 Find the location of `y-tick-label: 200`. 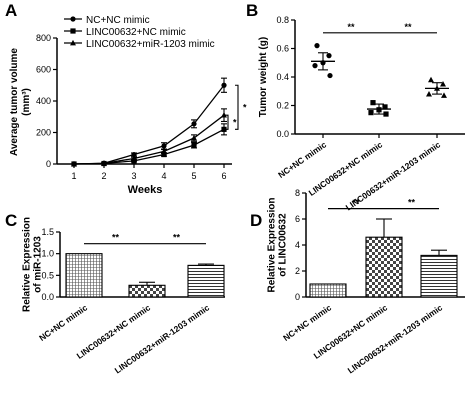

y-tick-label: 200 is located at coordinates (43, 133).